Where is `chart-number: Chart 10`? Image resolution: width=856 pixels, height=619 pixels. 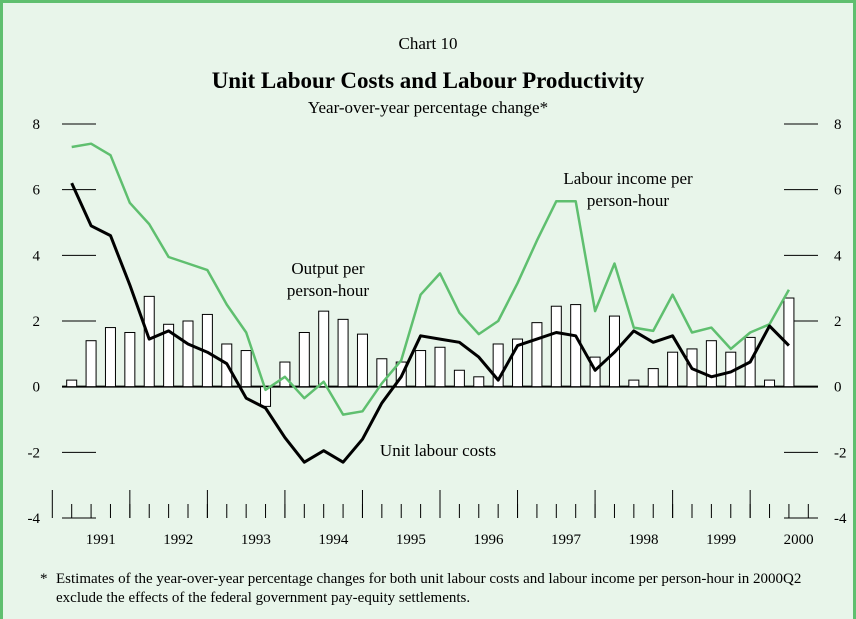
chart-number: Chart 10 is located at coordinates (428, 43).